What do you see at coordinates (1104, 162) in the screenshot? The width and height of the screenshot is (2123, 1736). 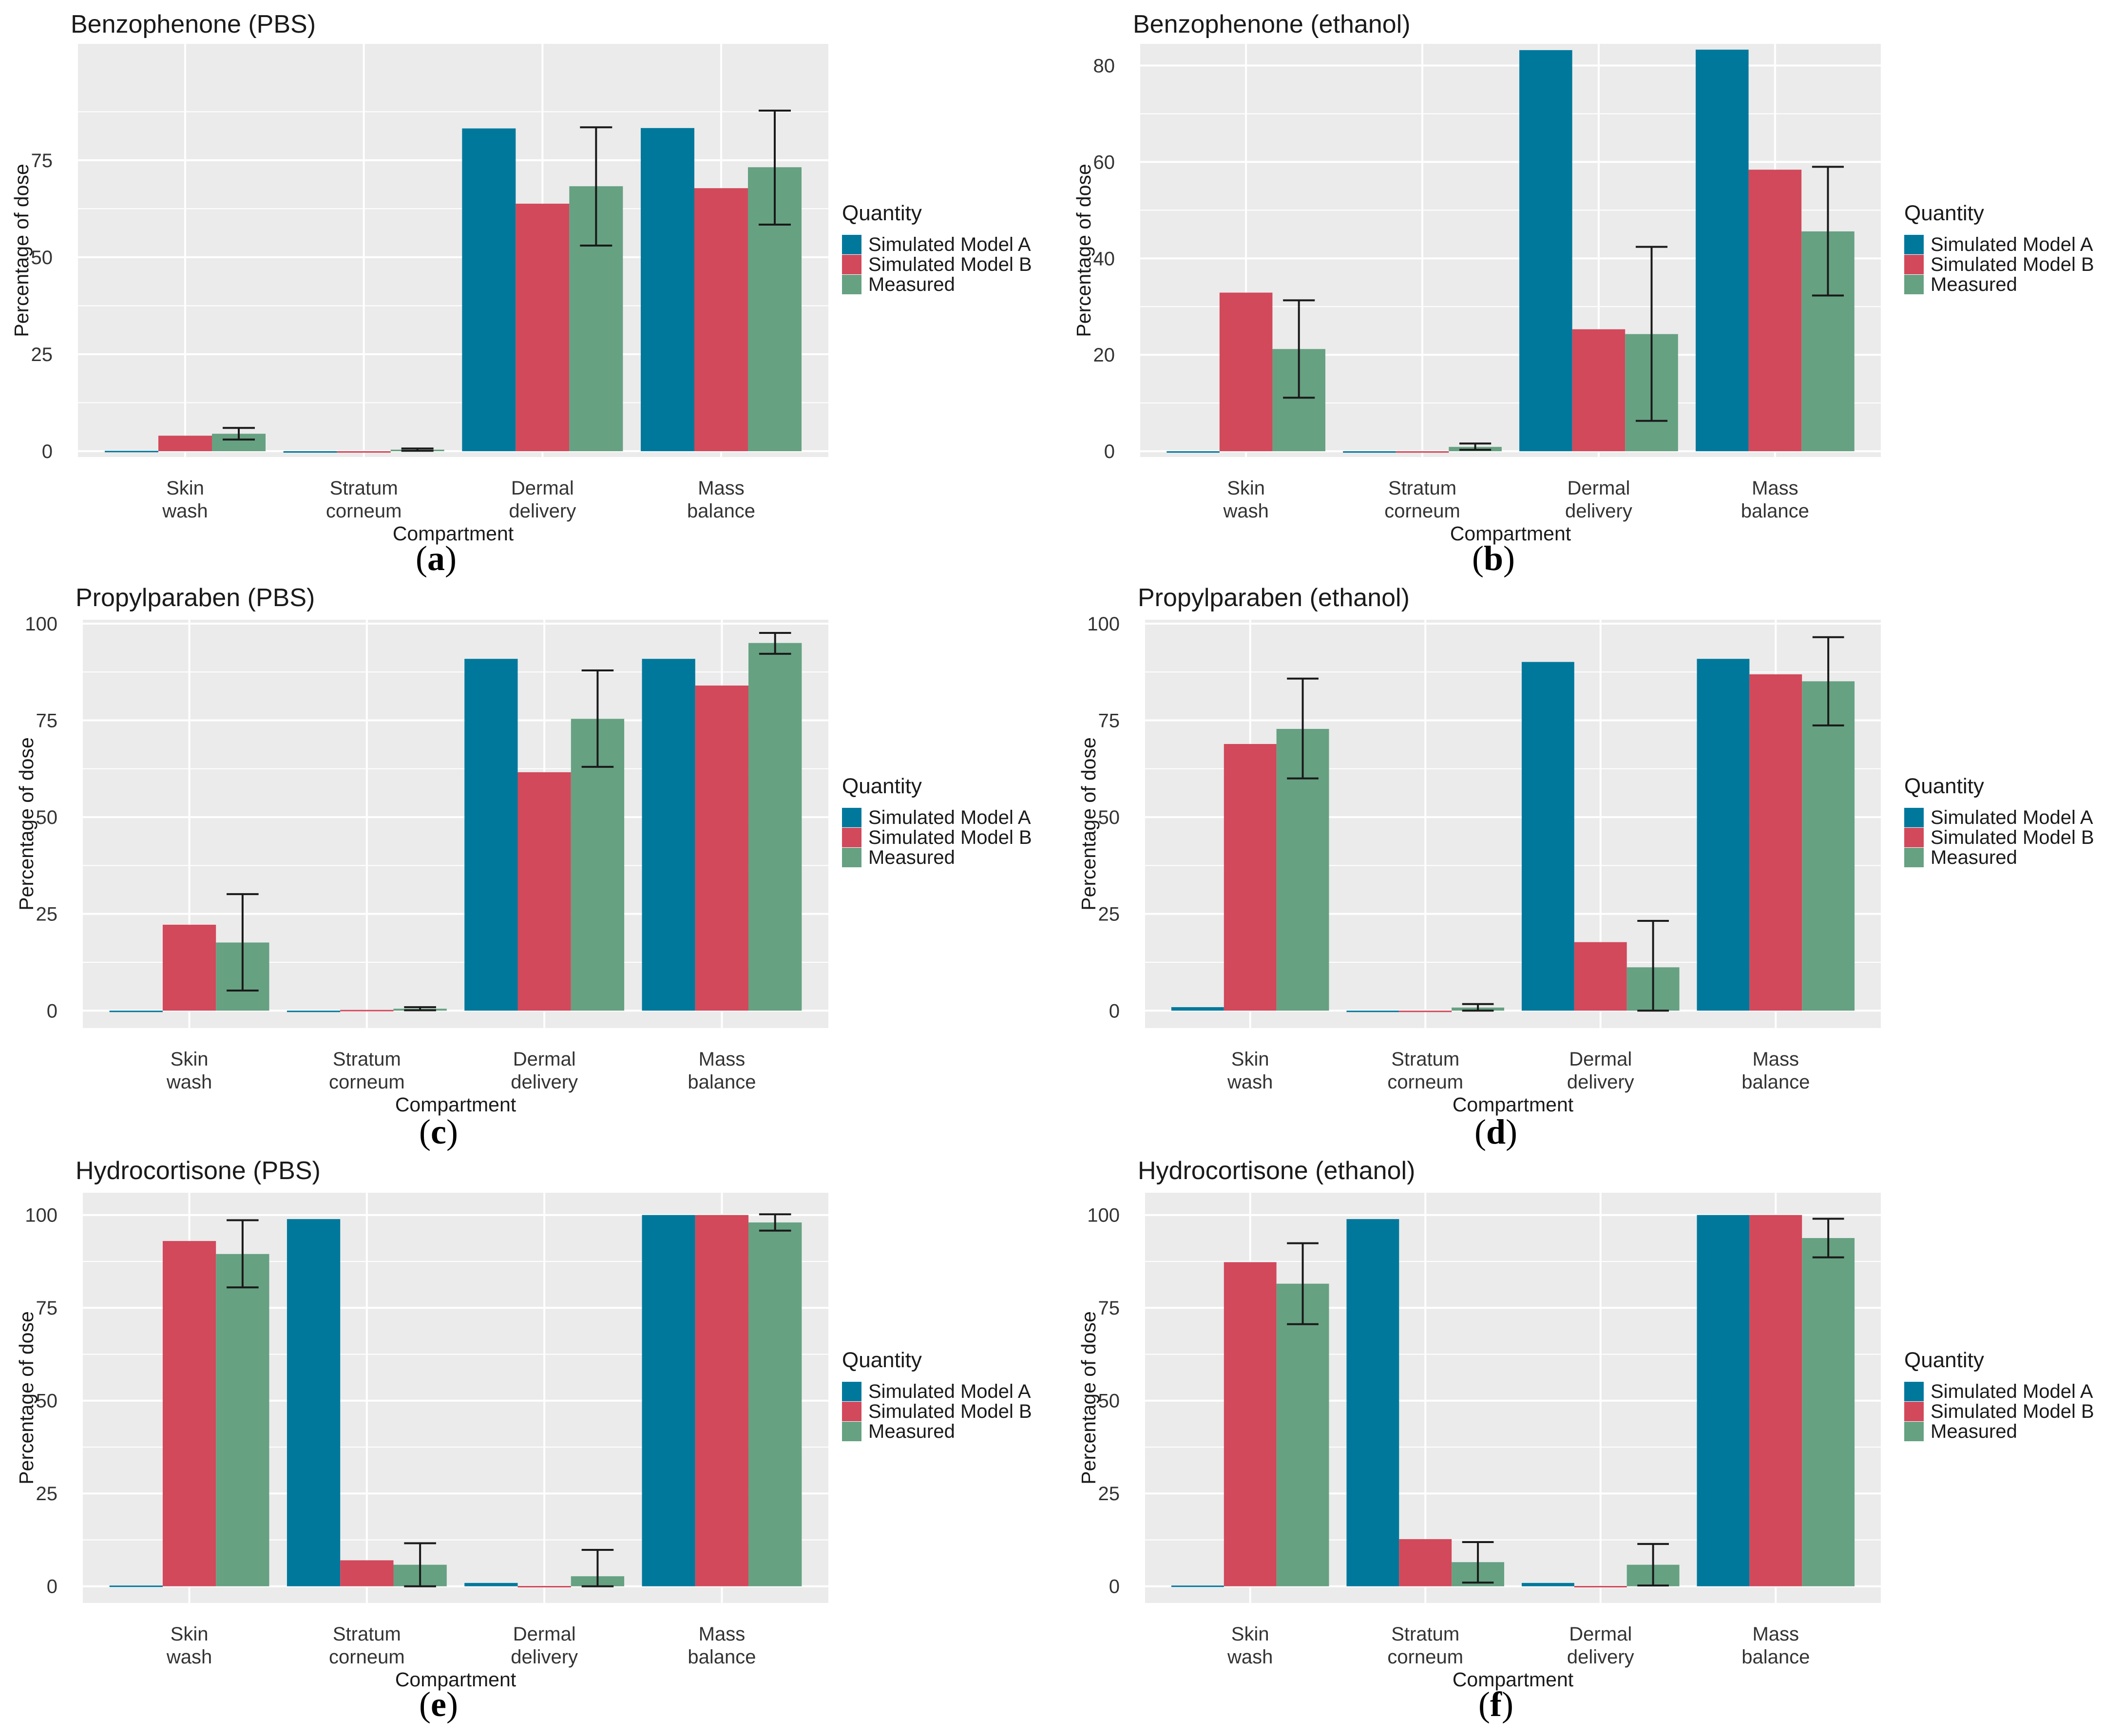 I see `y-tick-label: 60` at bounding box center [1104, 162].